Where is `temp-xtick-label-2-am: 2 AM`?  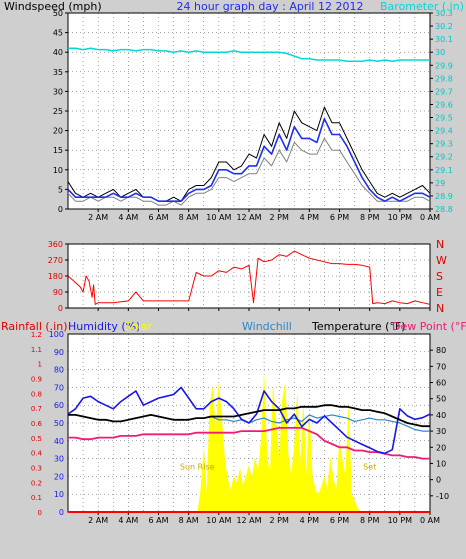
temp-xtick-label-2-am: 2 AM is located at coordinates (98, 520).